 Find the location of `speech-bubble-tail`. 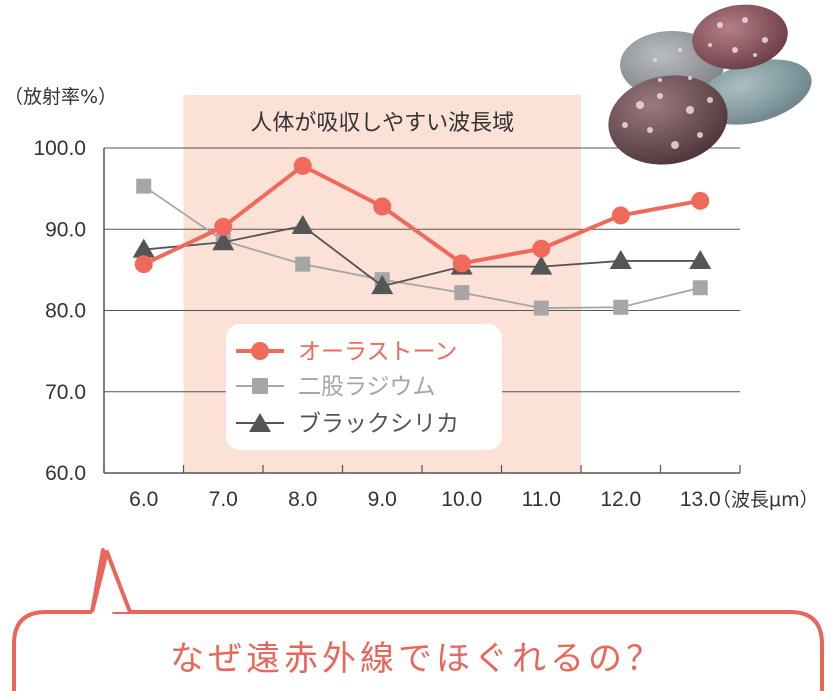

speech-bubble-tail is located at coordinates (111, 581).